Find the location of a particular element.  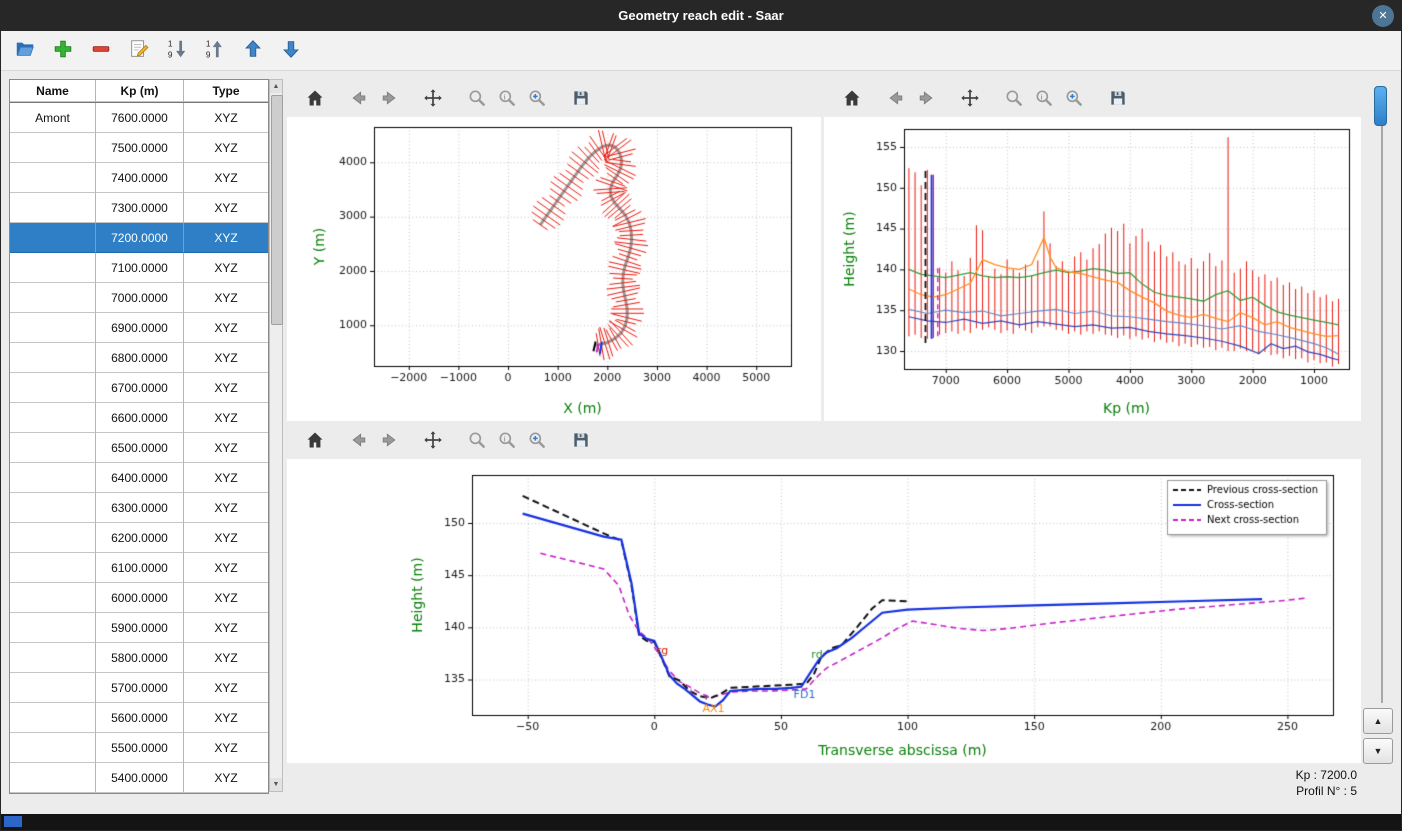

header-type: Type is located at coordinates (226, 91).